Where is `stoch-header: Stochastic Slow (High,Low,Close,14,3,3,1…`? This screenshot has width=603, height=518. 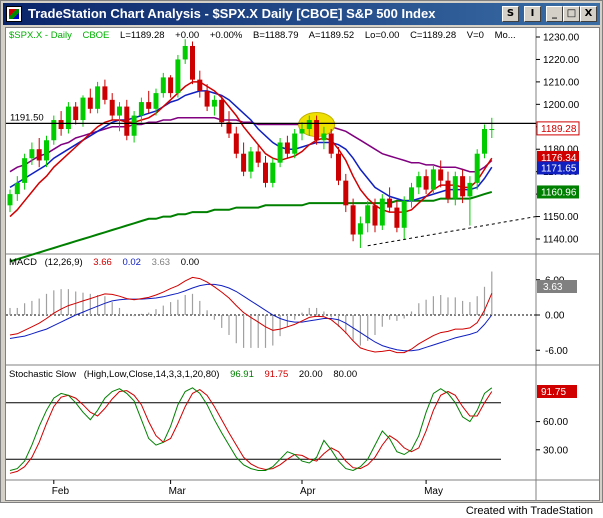
stoch-header: Stochastic Slow (High,Low,Close,14,3,3,1… is located at coordinates (183, 374).